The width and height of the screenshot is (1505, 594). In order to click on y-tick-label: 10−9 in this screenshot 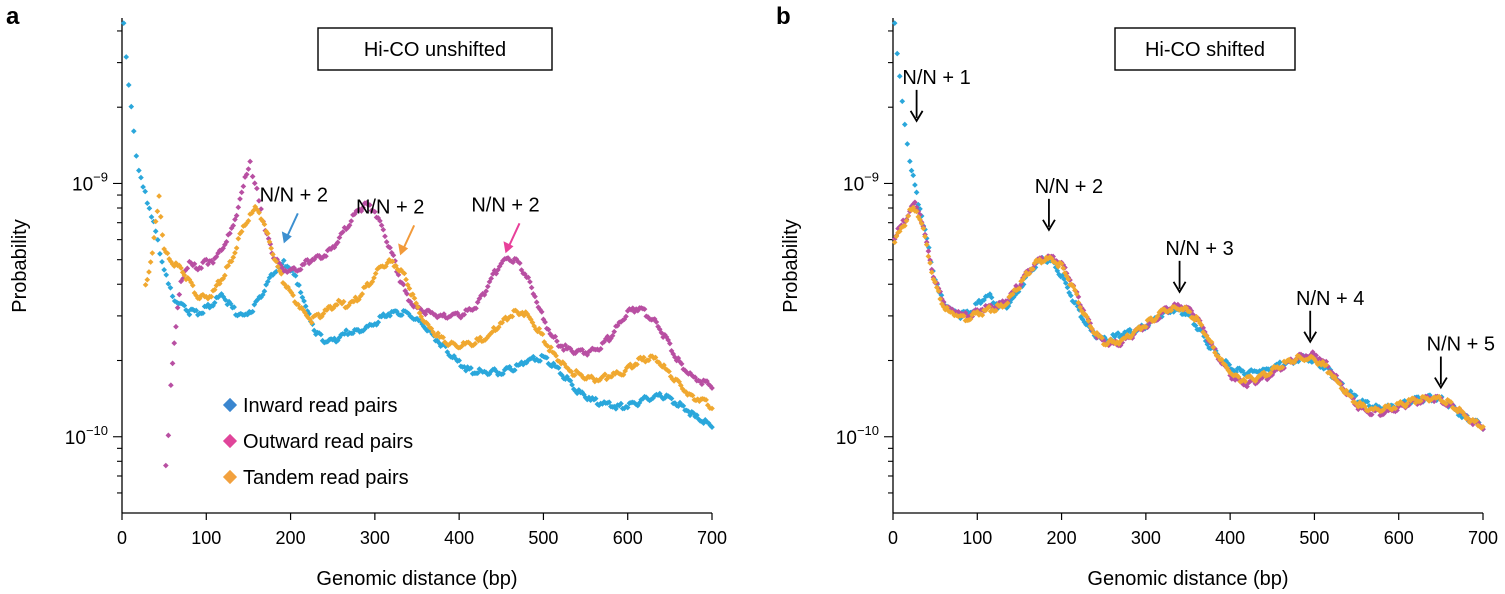, I will do `click(90, 182)`.